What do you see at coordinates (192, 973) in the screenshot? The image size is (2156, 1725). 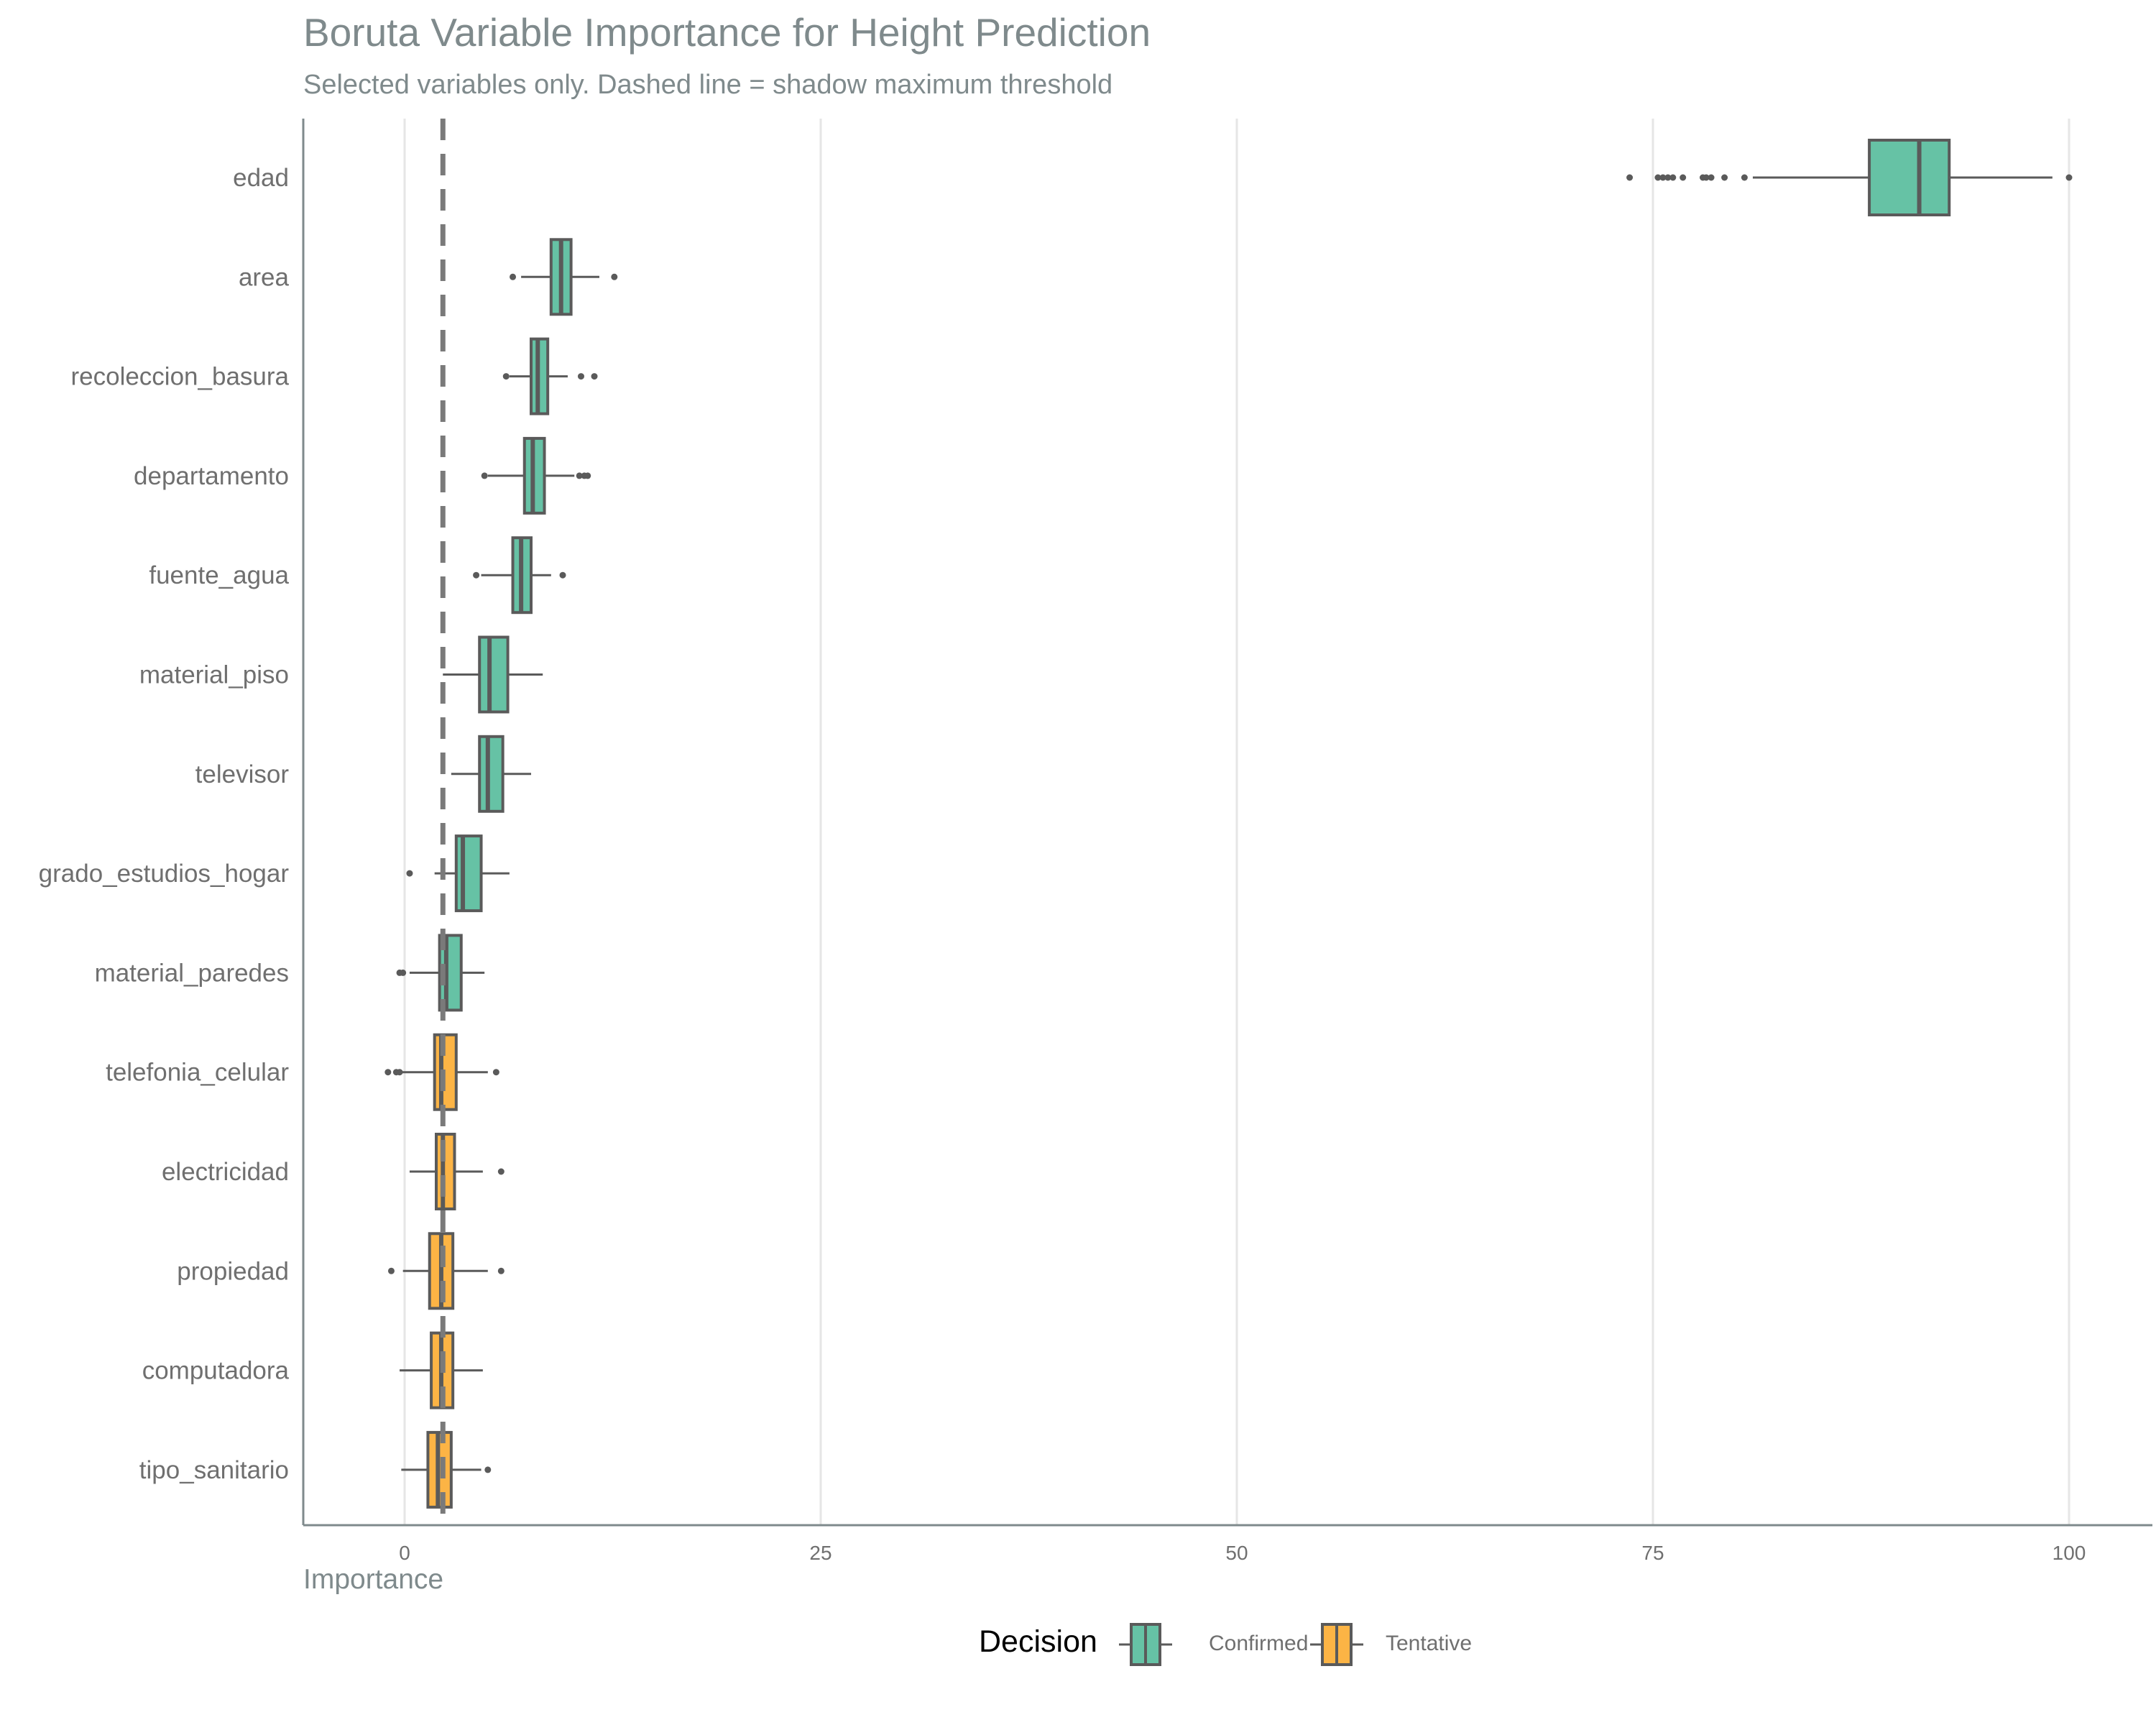 I see `y-label-material_paredes: material_paredes` at bounding box center [192, 973].